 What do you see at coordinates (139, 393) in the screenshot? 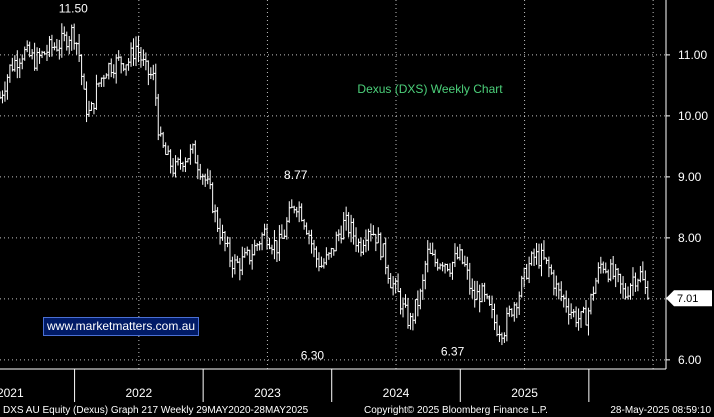
I see `x-tick-label: 2022` at bounding box center [139, 393].